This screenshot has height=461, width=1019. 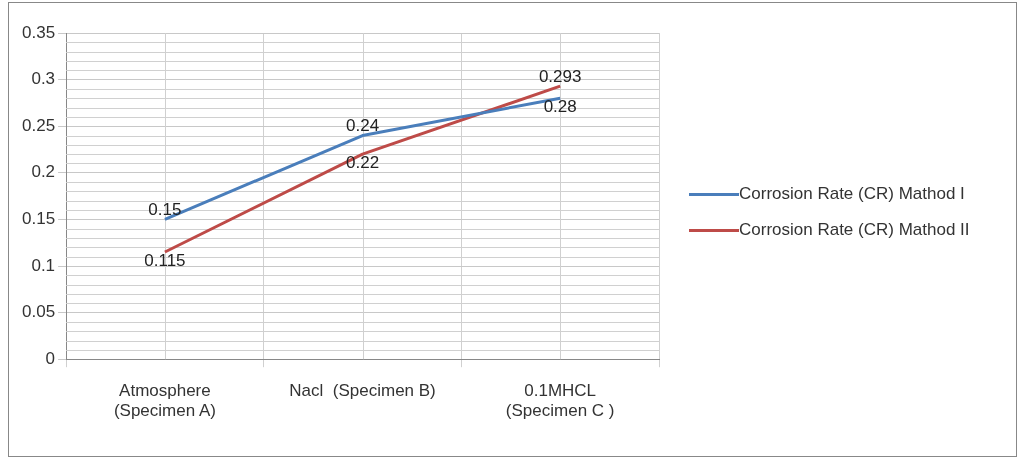 I want to click on data-label: 0.24, so click(x=363, y=126).